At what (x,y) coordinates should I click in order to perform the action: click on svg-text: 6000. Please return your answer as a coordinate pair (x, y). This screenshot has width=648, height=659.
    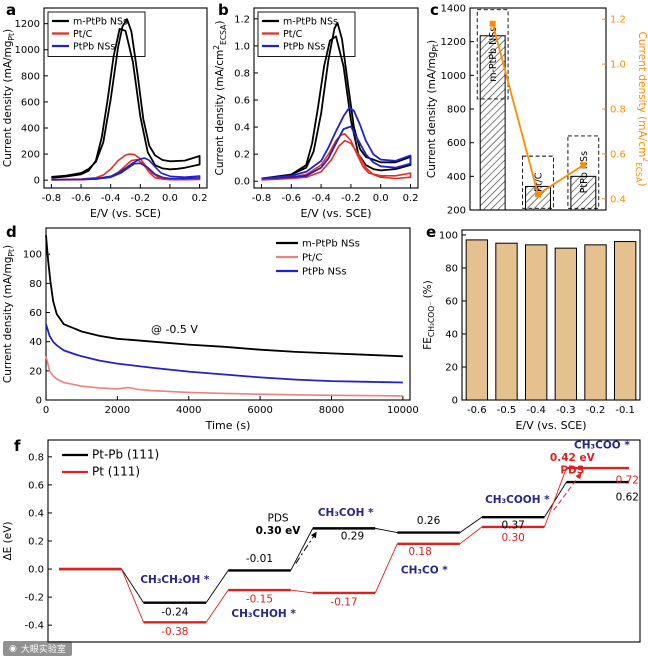
    Looking at the image, I should click on (259, 410).